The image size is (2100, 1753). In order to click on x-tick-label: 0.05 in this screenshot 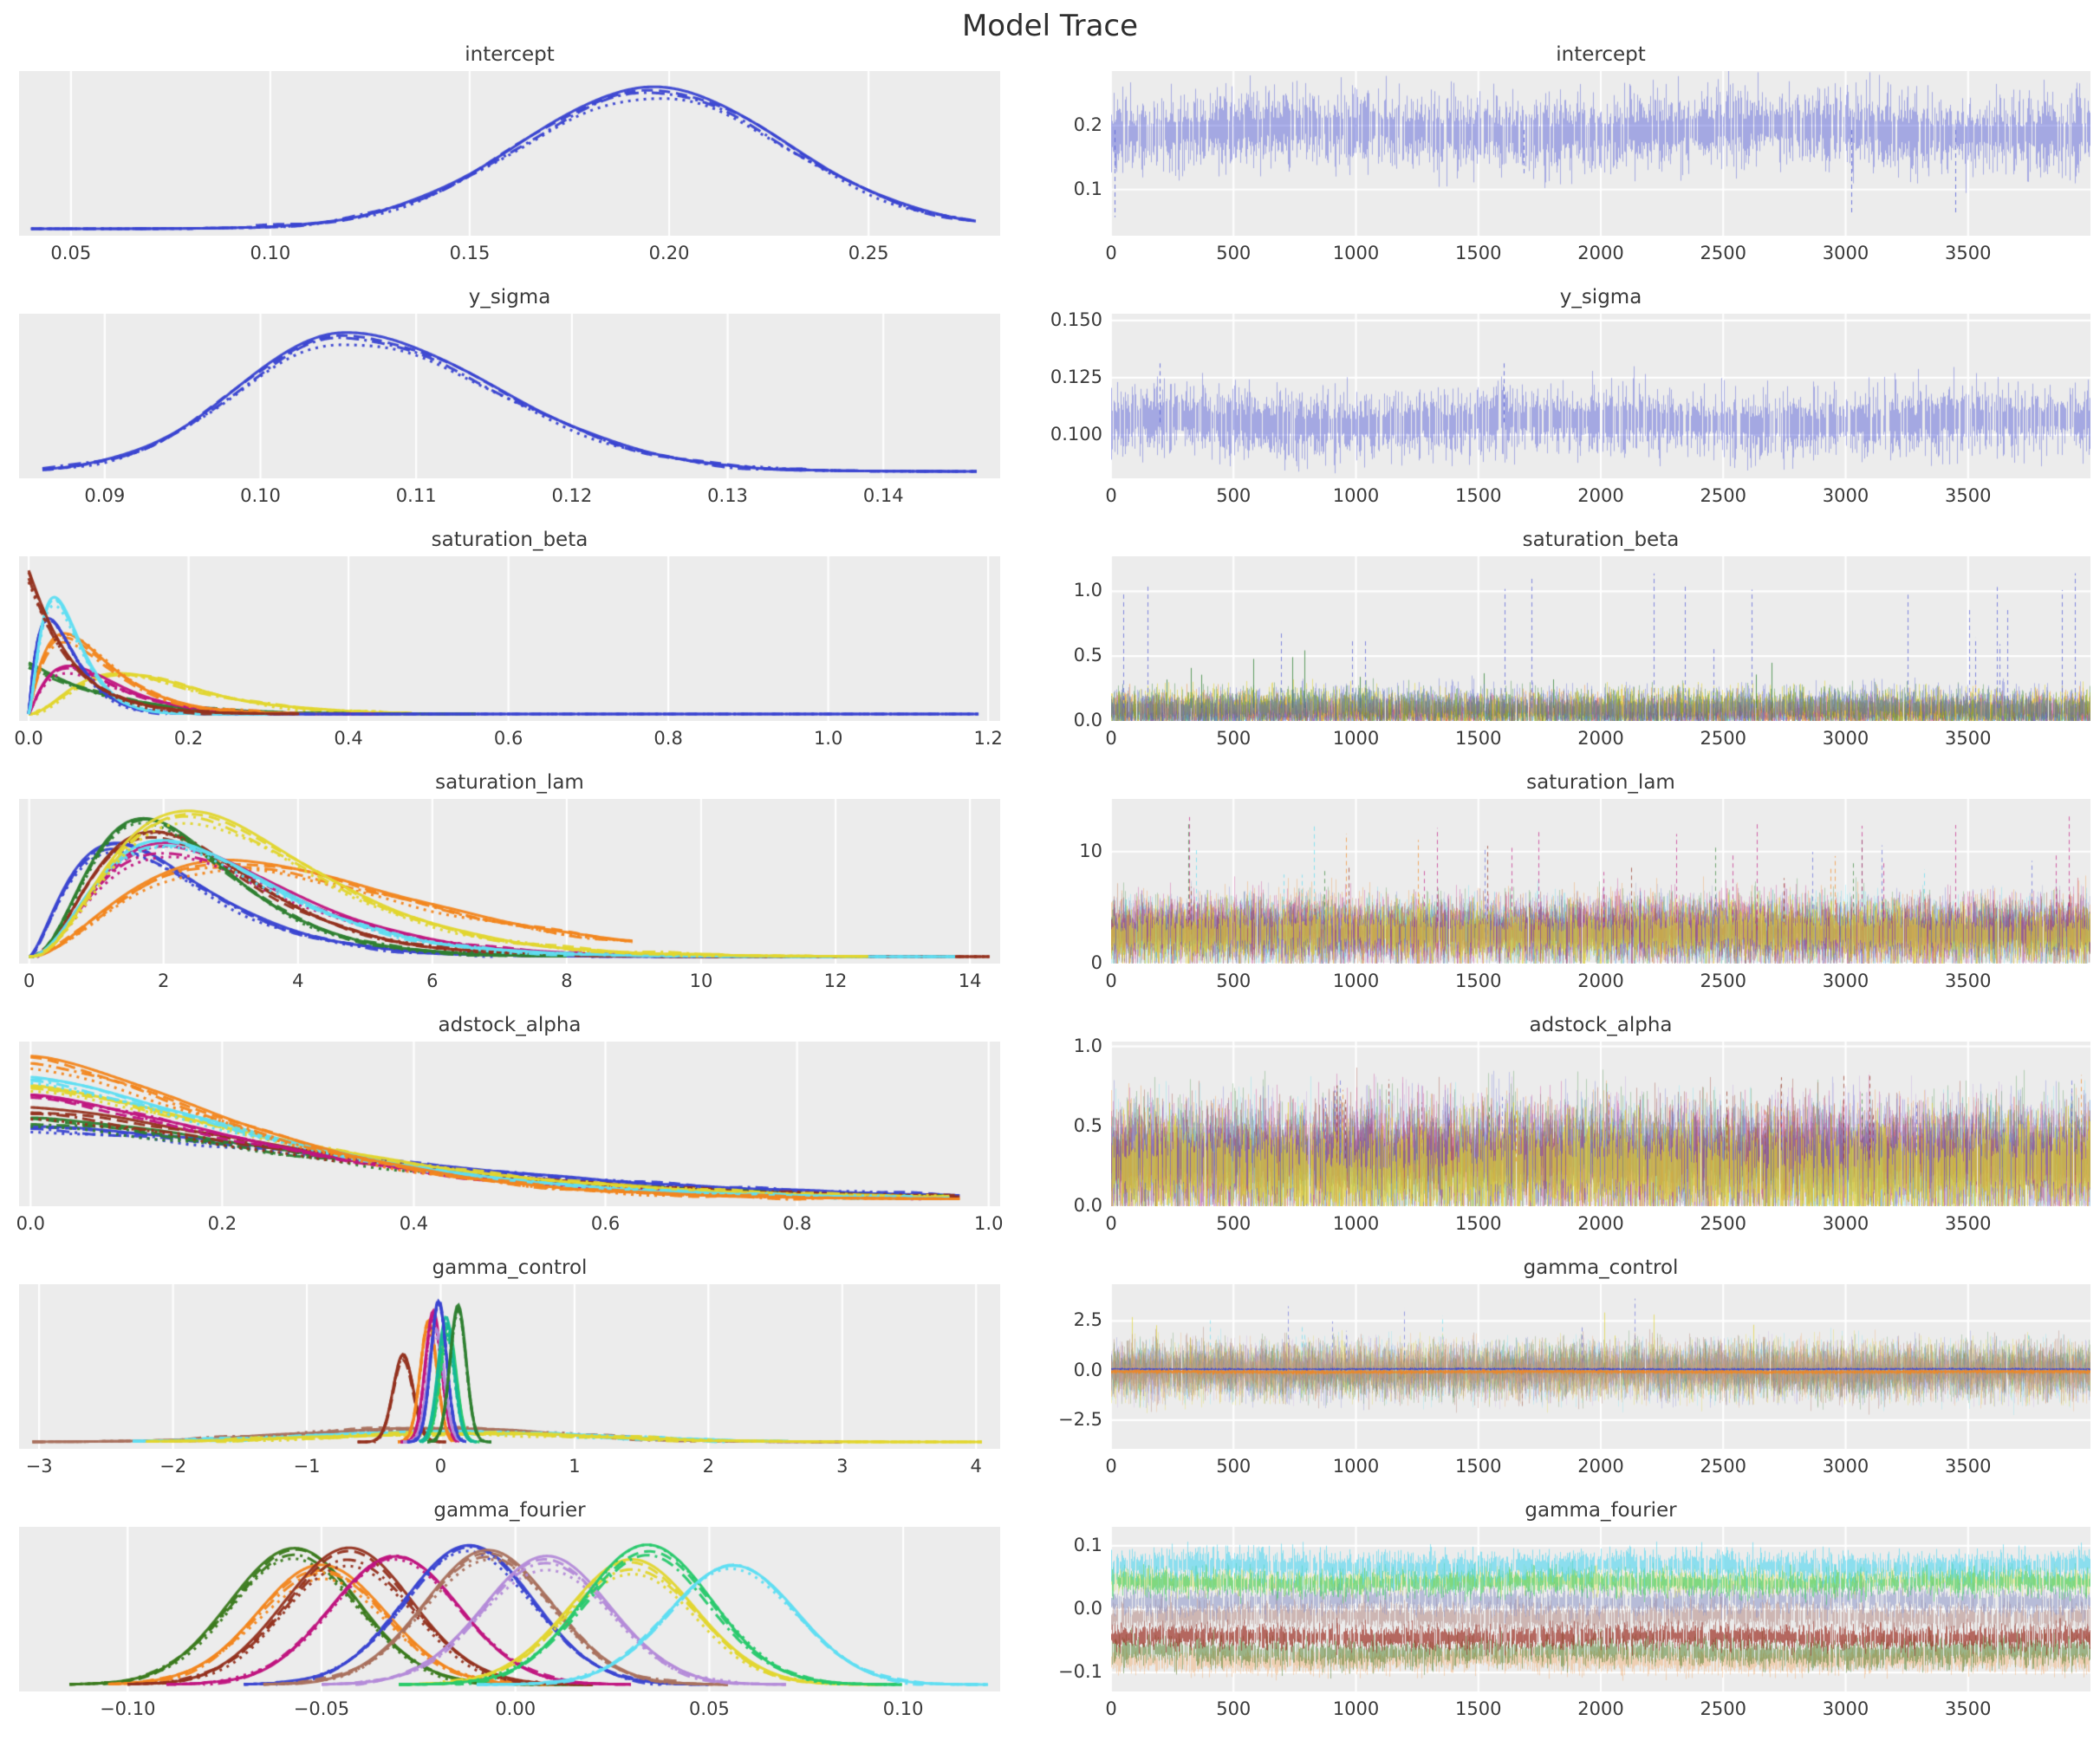, I will do `click(709, 1709)`.